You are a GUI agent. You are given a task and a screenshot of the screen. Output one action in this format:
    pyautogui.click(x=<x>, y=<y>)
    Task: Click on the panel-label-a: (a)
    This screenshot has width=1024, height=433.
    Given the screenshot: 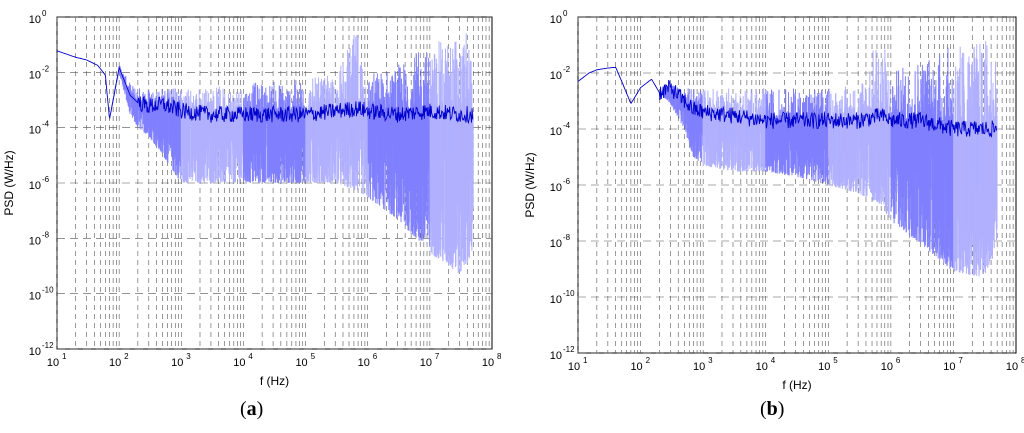 What is the action you would take?
    pyautogui.click(x=252, y=409)
    